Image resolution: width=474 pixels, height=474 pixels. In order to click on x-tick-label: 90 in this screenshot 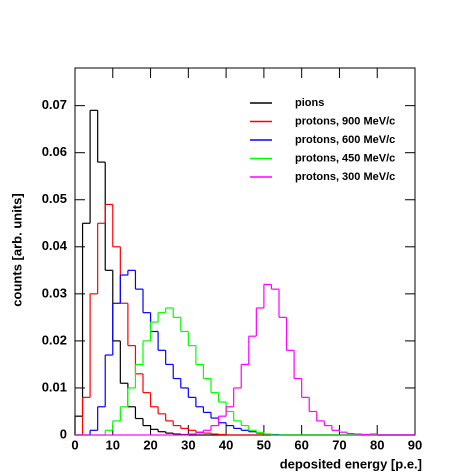, I will do `click(415, 444)`.